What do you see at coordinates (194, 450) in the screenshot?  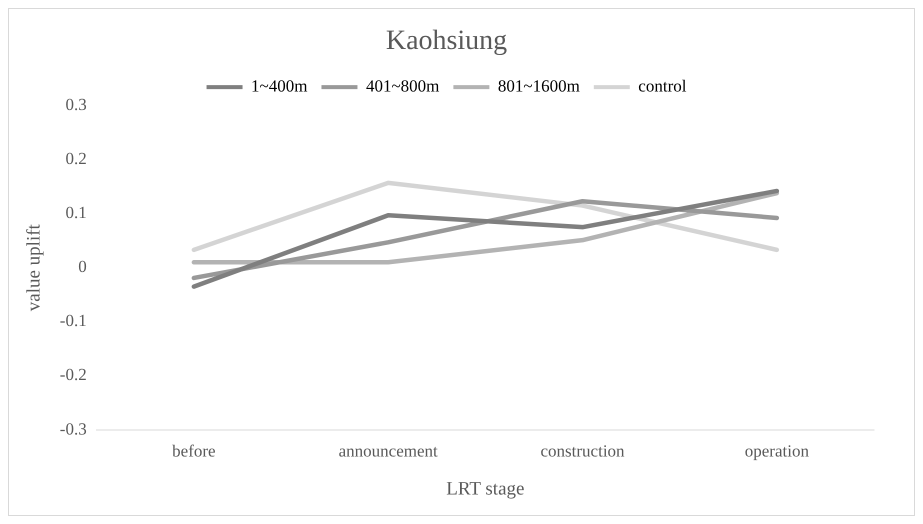 I see `x-tick-label: before` at bounding box center [194, 450].